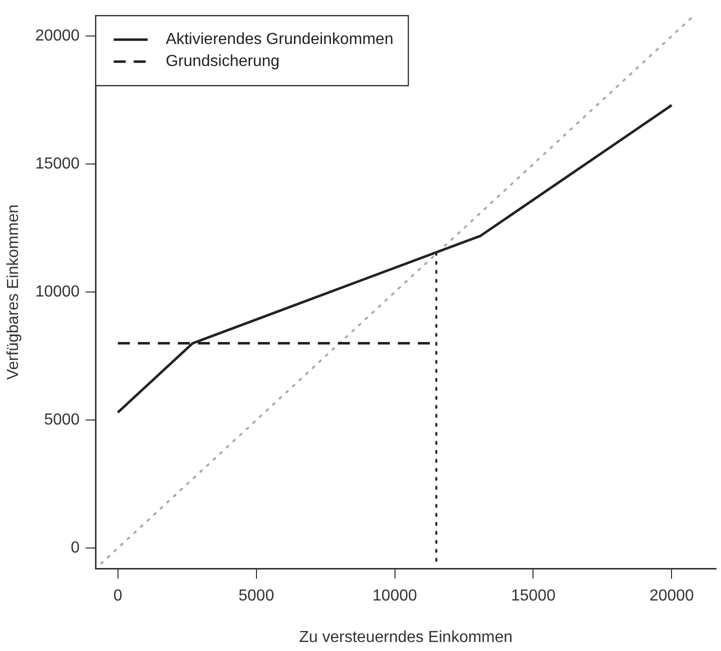 Image resolution: width=721 pixels, height=651 pixels. What do you see at coordinates (57, 35) in the screenshot?
I see `y-tick-label: 20000` at bounding box center [57, 35].